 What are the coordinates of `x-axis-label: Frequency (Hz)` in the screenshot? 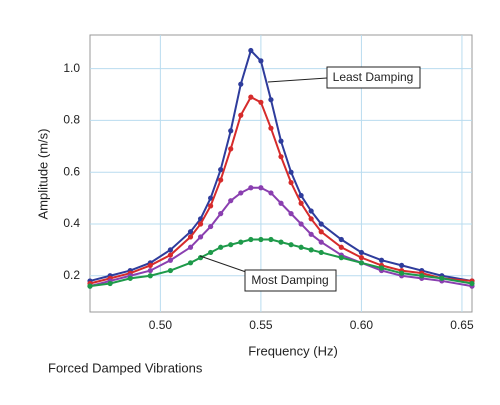 It's located at (293, 350).